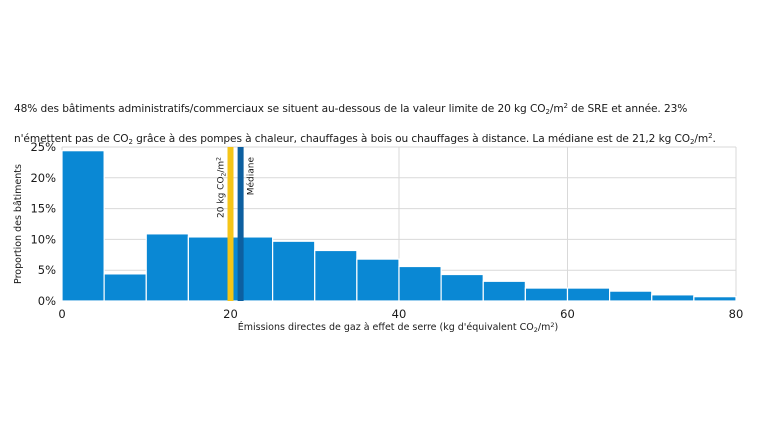 This screenshot has height=440, width=760. I want to click on median-label: Médiane, so click(251, 176).